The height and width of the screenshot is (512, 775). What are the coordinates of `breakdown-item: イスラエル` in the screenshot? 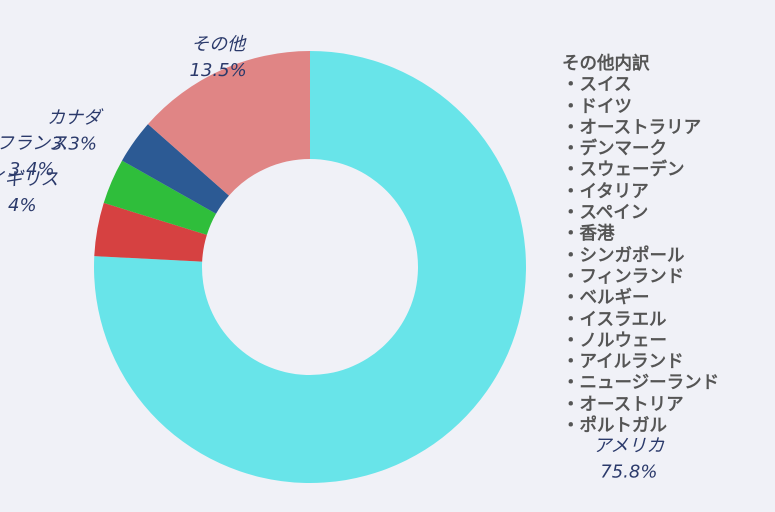 It's located at (640, 320).